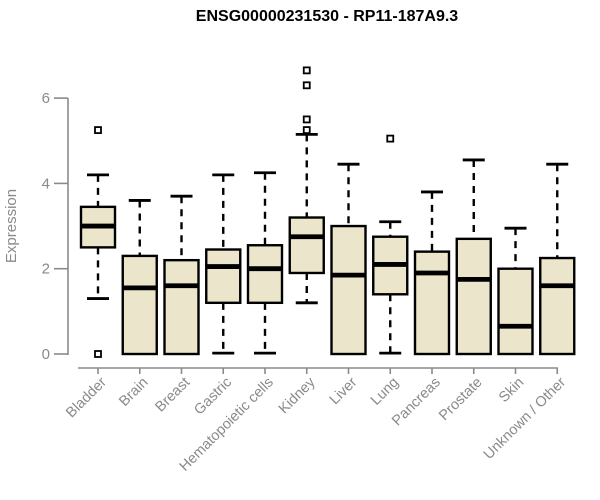 The height and width of the screenshot is (500, 600). I want to click on x-category-label-bladder: Bladder, so click(86, 397).